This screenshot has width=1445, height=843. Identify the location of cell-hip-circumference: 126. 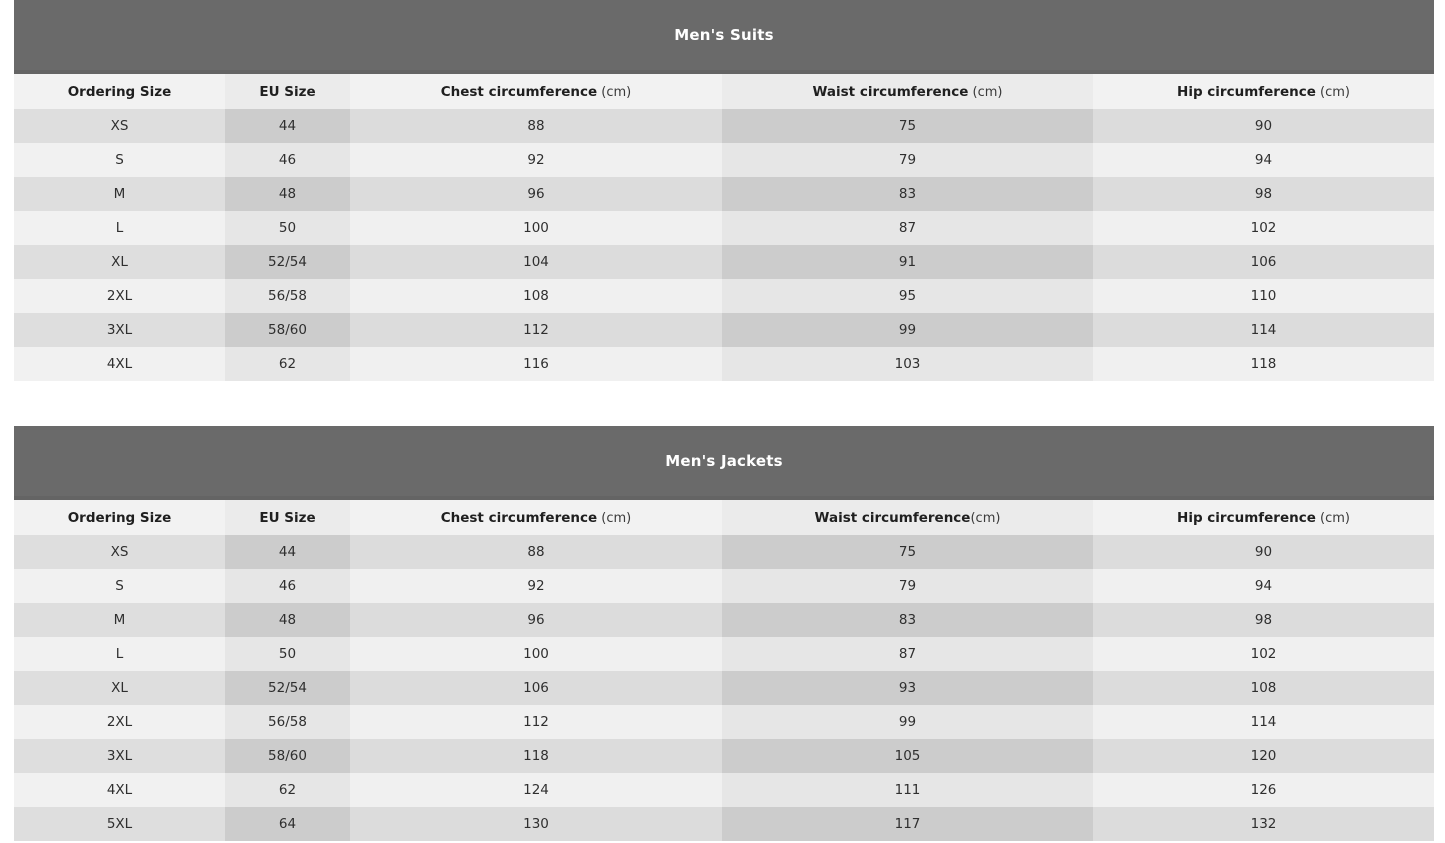
(1263, 790).